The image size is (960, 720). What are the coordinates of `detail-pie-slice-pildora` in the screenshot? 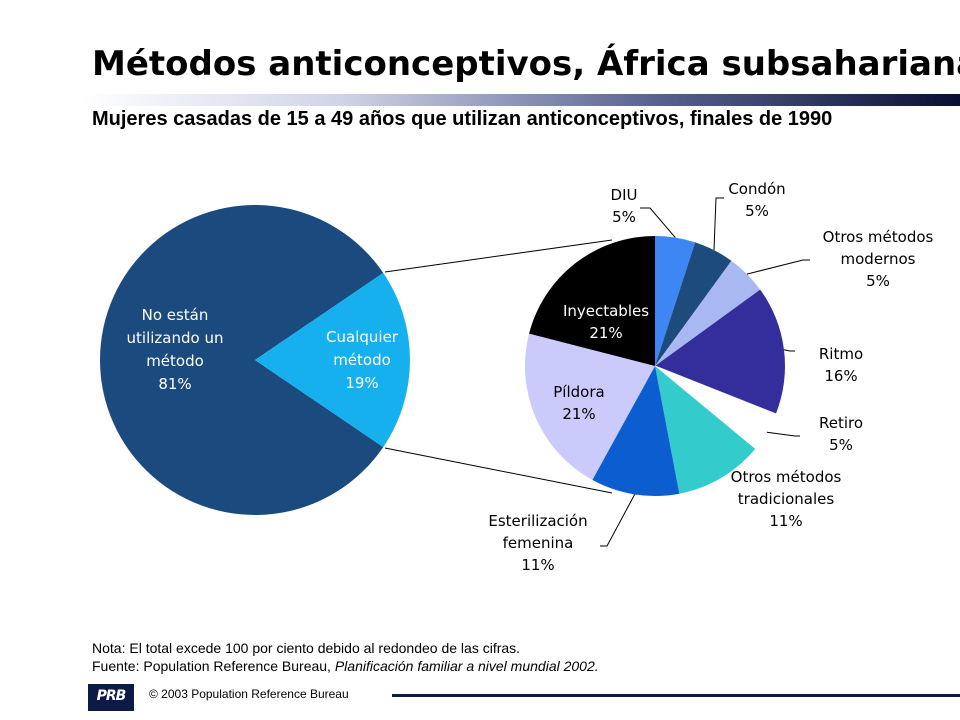 It's located at (589, 406).